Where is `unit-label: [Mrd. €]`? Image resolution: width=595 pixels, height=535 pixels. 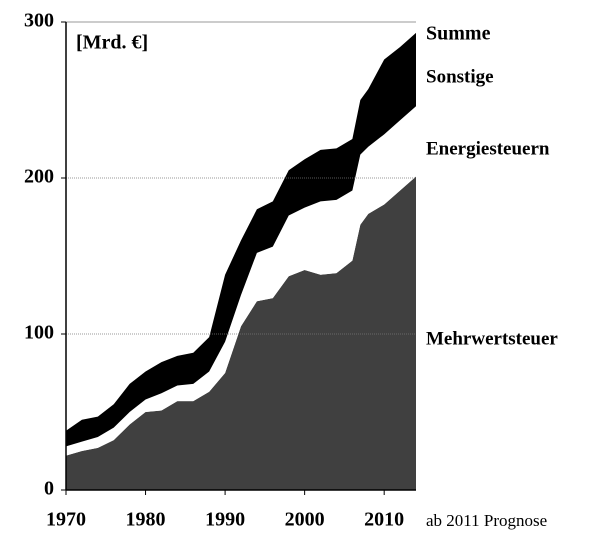 unit-label: [Mrd. €] is located at coordinates (112, 43).